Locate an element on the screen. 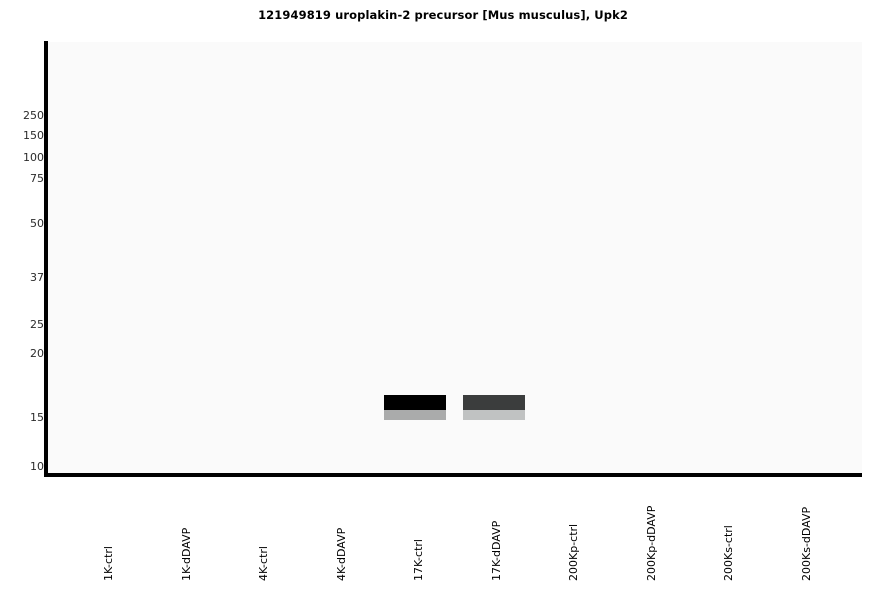 This screenshot has height=595, width=886. band-17k-ddavp is located at coordinates (494, 407).